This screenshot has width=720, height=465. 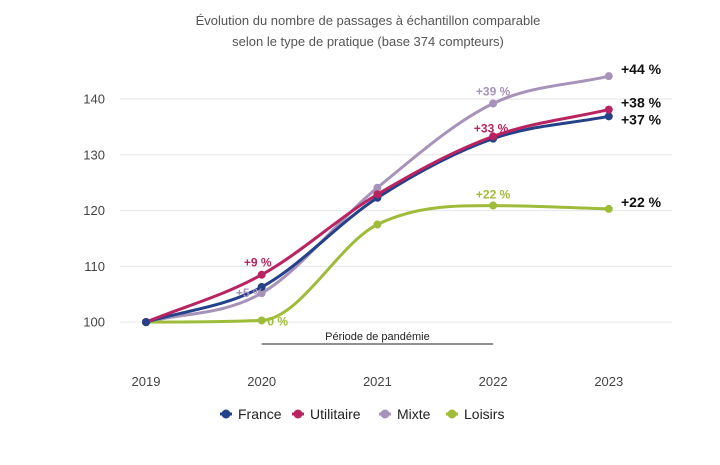 What do you see at coordinates (493, 103) in the screenshot?
I see `point-mixte-2022` at bounding box center [493, 103].